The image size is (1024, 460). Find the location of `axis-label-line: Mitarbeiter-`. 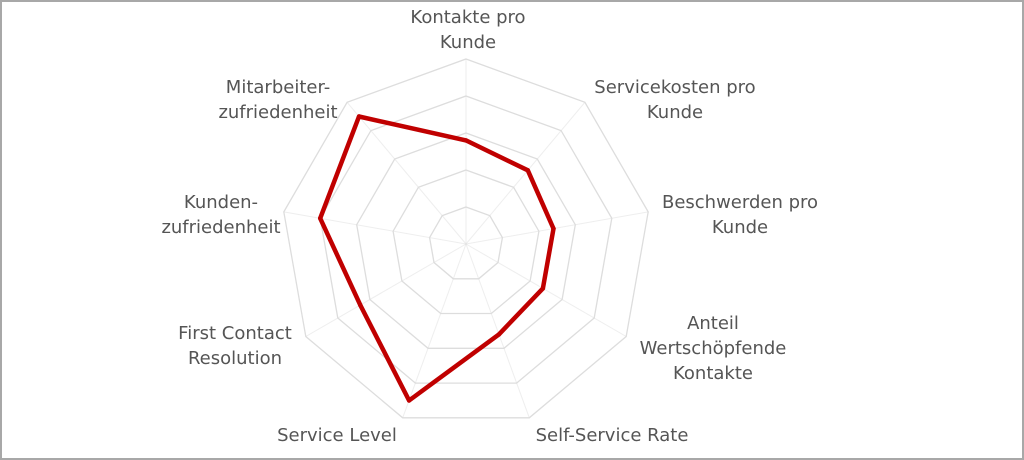

axis-label-line: Mitarbeiter- is located at coordinates (278, 87).